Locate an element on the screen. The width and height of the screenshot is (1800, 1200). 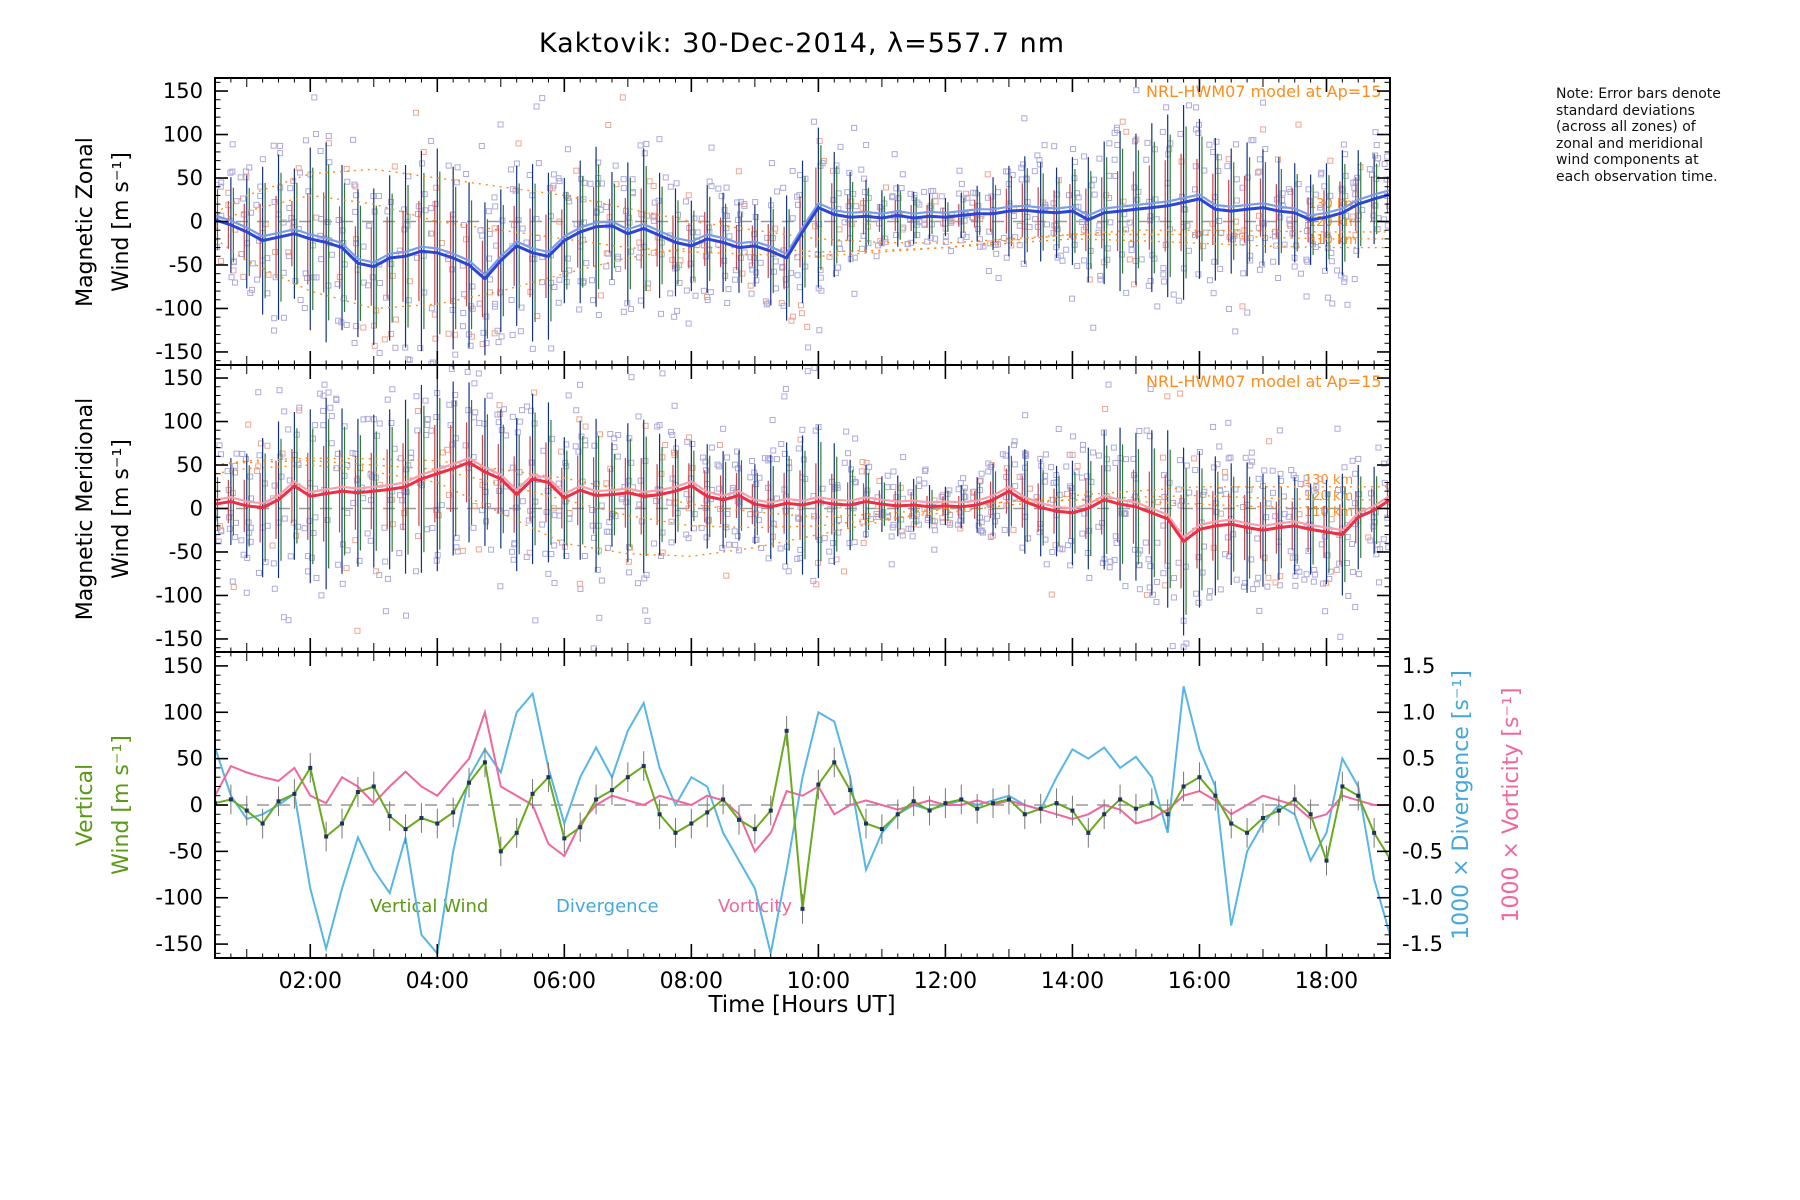
xtick-label: 18:00 is located at coordinates (1326, 981).